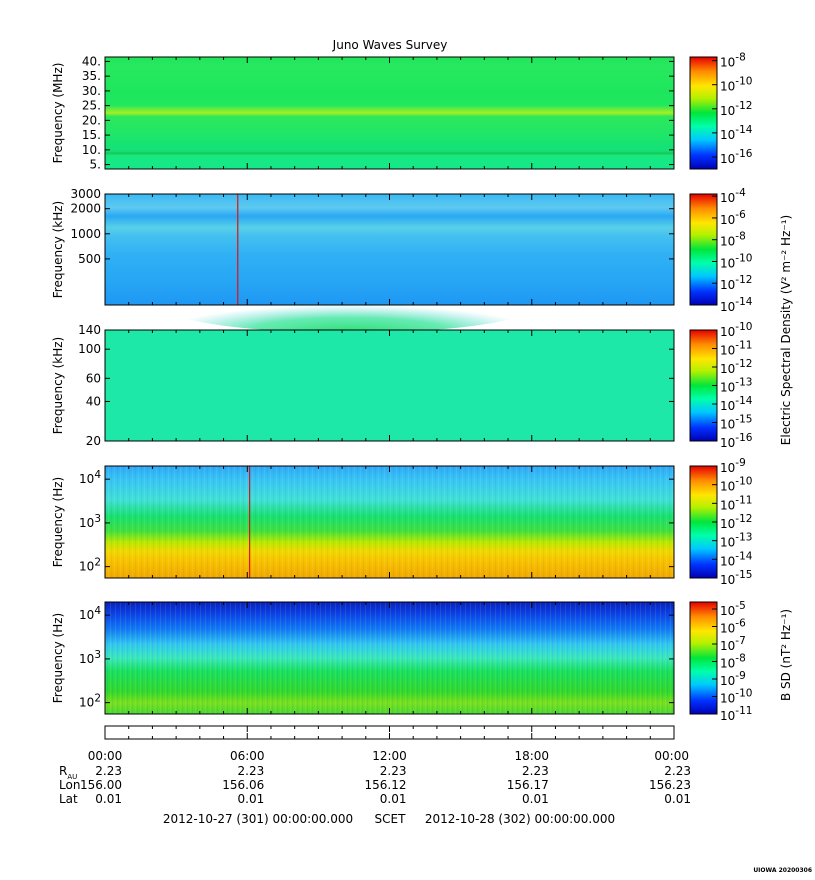 Image resolution: width=815 pixels, height=880 pixels. What do you see at coordinates (85, 234) in the screenshot?
I see `y-tick-label: 1000` at bounding box center [85, 234].